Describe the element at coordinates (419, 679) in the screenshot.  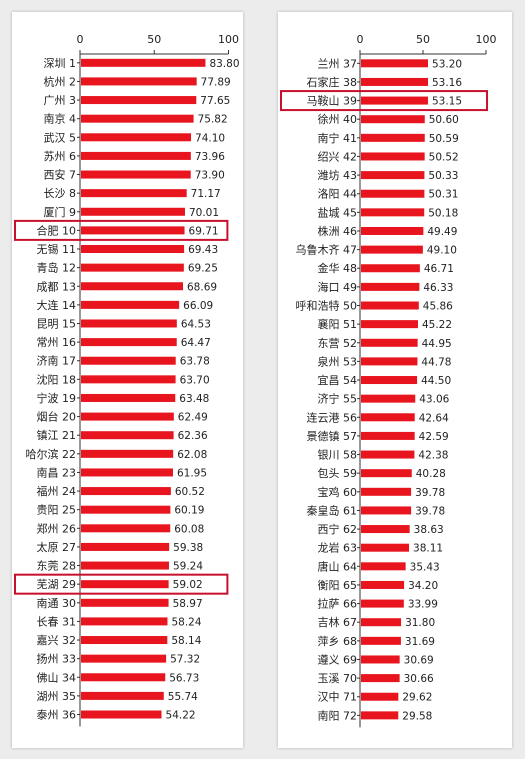
I see `value-label: 30.66` at that location.